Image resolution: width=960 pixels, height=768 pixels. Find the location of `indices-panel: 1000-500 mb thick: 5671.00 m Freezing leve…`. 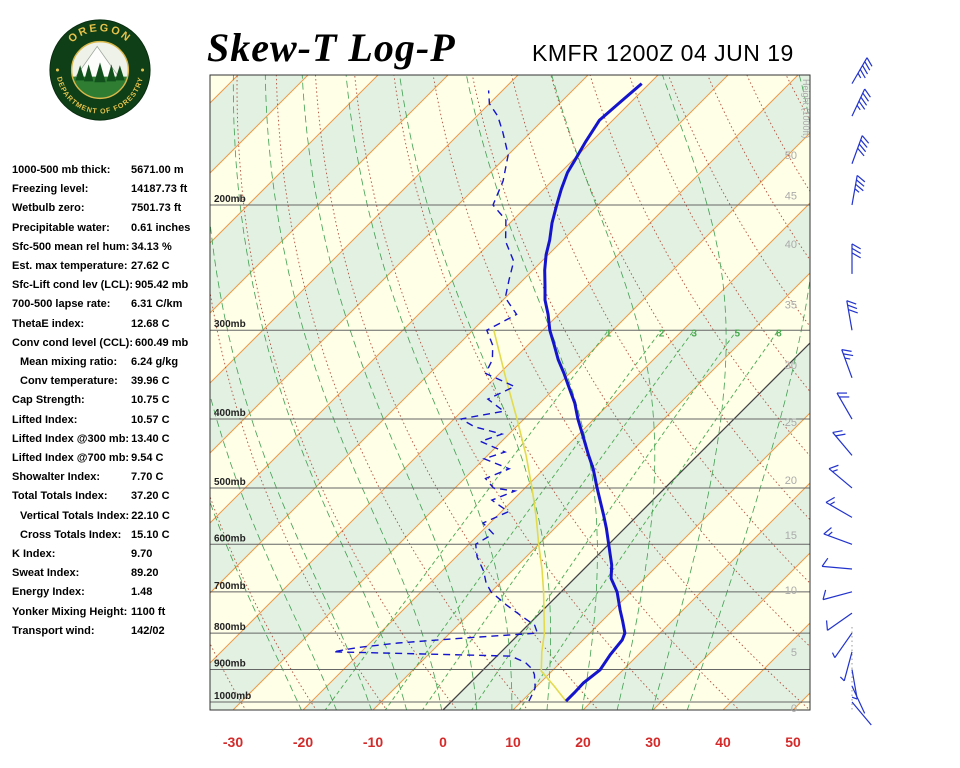

indices-panel: 1000-500 mb thick: 5671.00 m Freezing leve… is located at coordinates (112, 401).